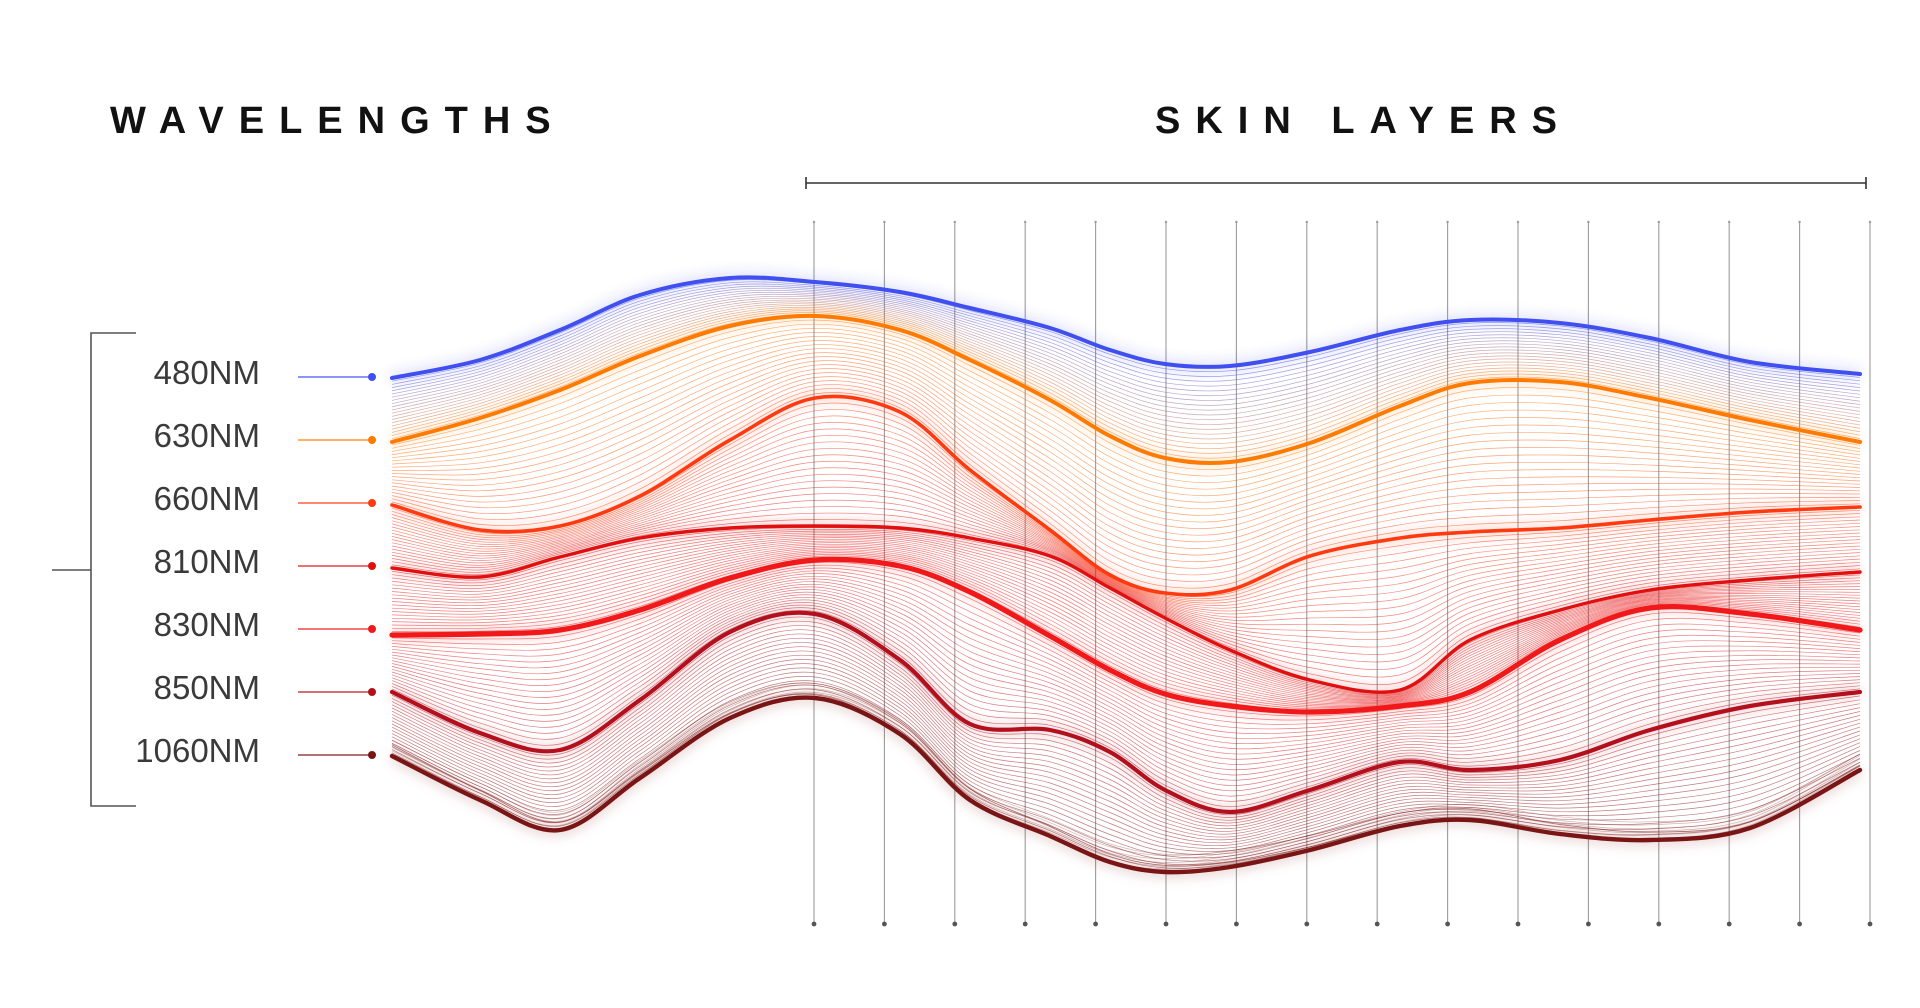  I want to click on skin-layers-axis, so click(1336, 183).